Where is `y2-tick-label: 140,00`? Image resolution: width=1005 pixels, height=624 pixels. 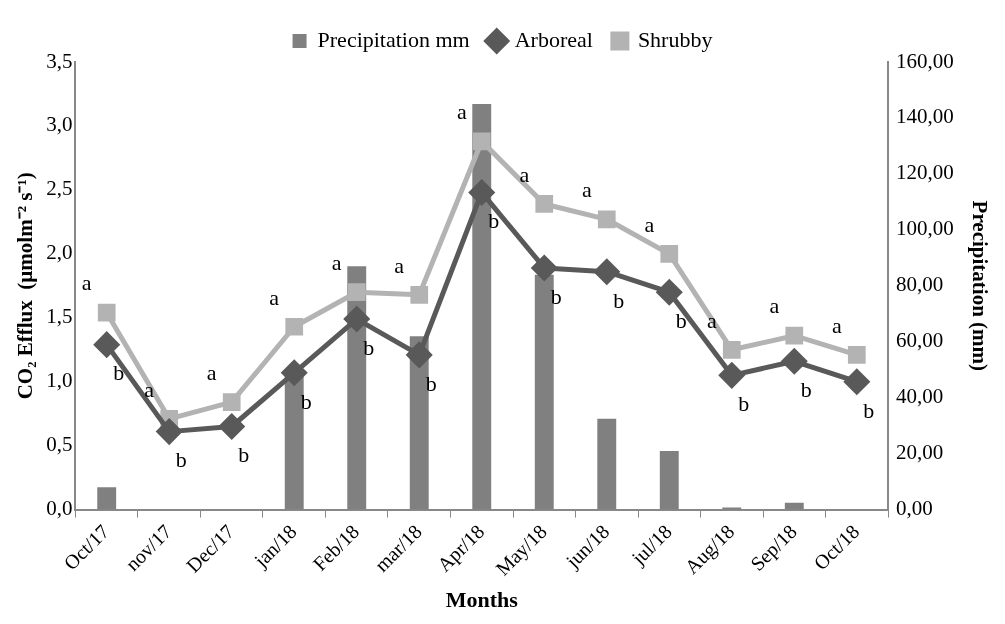 y2-tick-label: 140,00 is located at coordinates (925, 116).